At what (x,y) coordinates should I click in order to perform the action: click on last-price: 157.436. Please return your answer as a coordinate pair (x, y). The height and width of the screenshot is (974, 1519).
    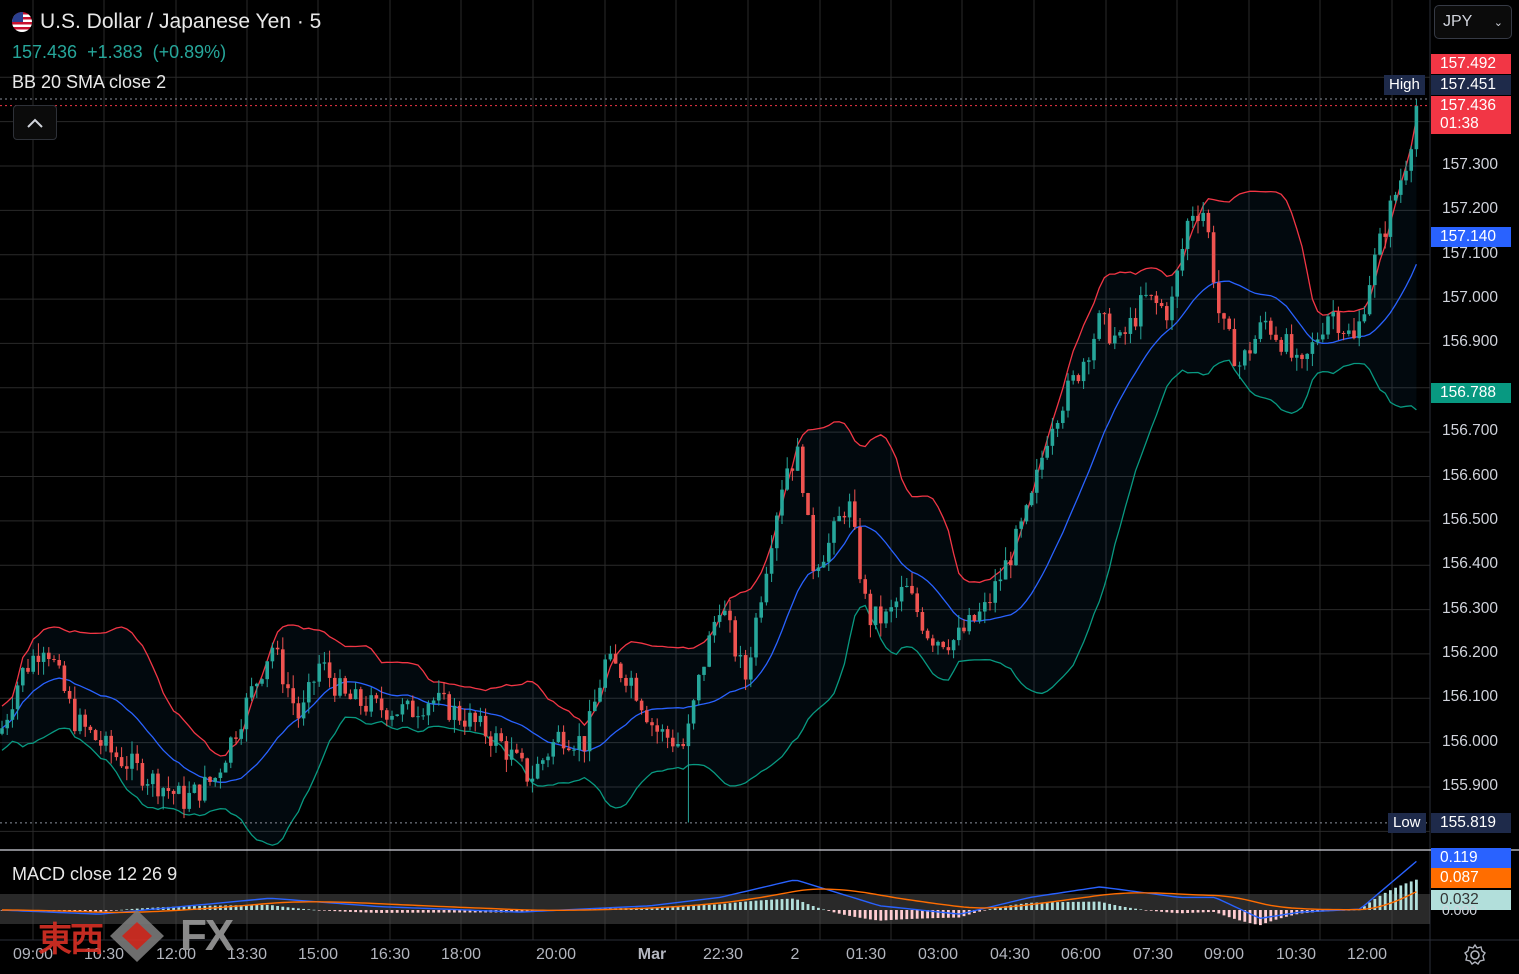
    Looking at the image, I should click on (45, 52).